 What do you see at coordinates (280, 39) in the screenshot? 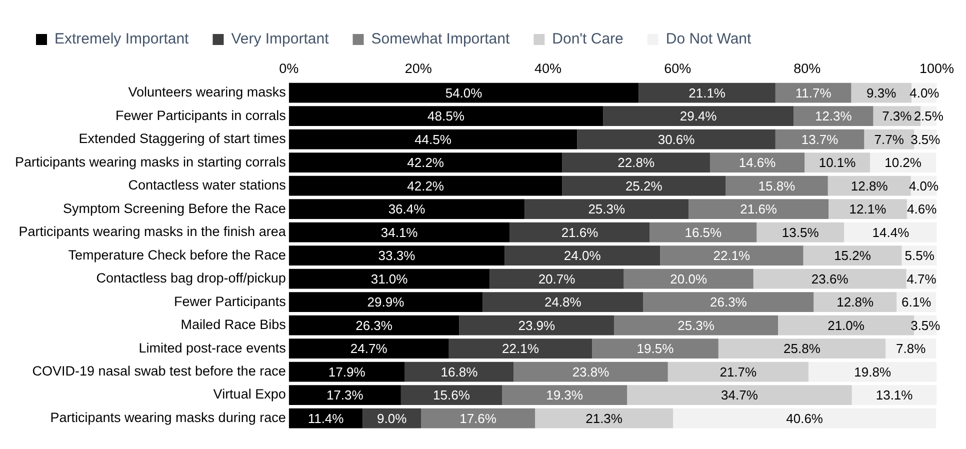
I see `legend-label: Very Important` at bounding box center [280, 39].